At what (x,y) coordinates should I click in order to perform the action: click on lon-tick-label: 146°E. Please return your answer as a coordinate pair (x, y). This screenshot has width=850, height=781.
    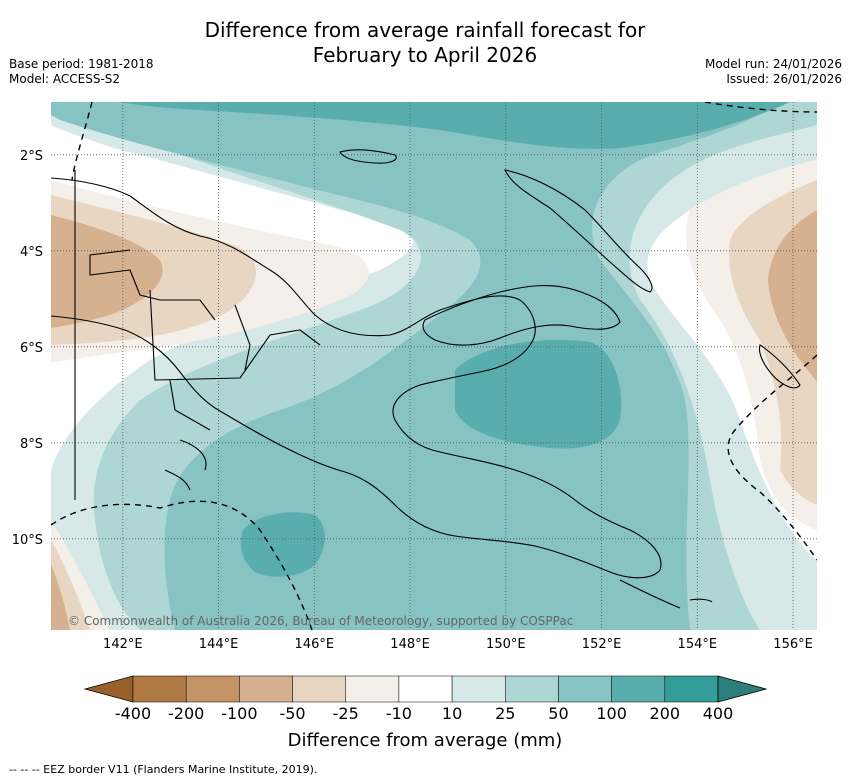
    Looking at the image, I should click on (315, 644).